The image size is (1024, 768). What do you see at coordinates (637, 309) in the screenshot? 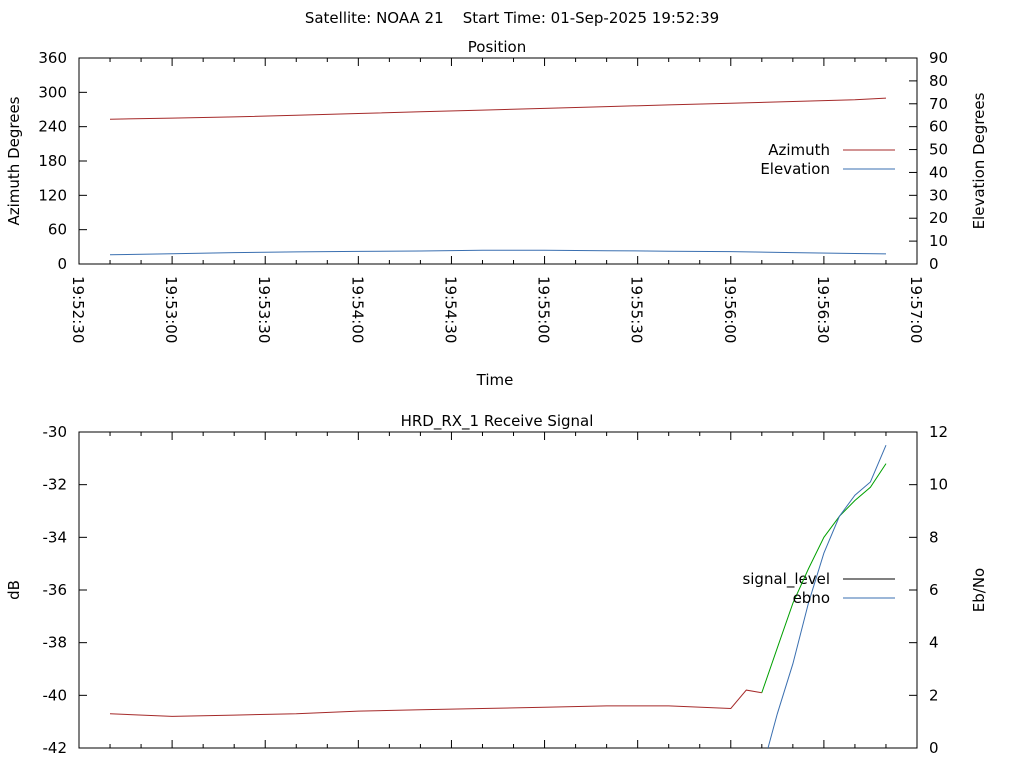
I see `x-tick-label: 19:55:30` at bounding box center [637, 309].